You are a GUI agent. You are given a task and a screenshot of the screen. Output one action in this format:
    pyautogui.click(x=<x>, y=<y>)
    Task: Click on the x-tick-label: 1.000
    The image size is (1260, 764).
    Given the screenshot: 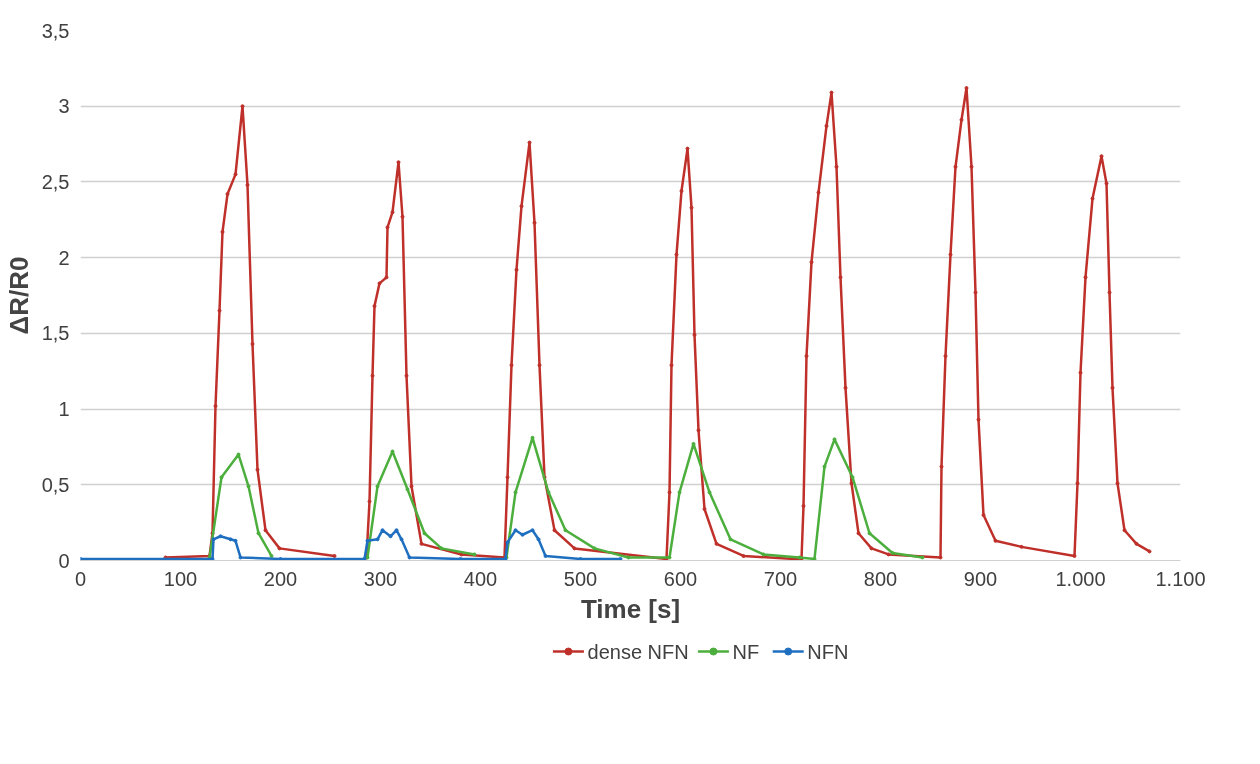 What is the action you would take?
    pyautogui.click(x=1080, y=578)
    